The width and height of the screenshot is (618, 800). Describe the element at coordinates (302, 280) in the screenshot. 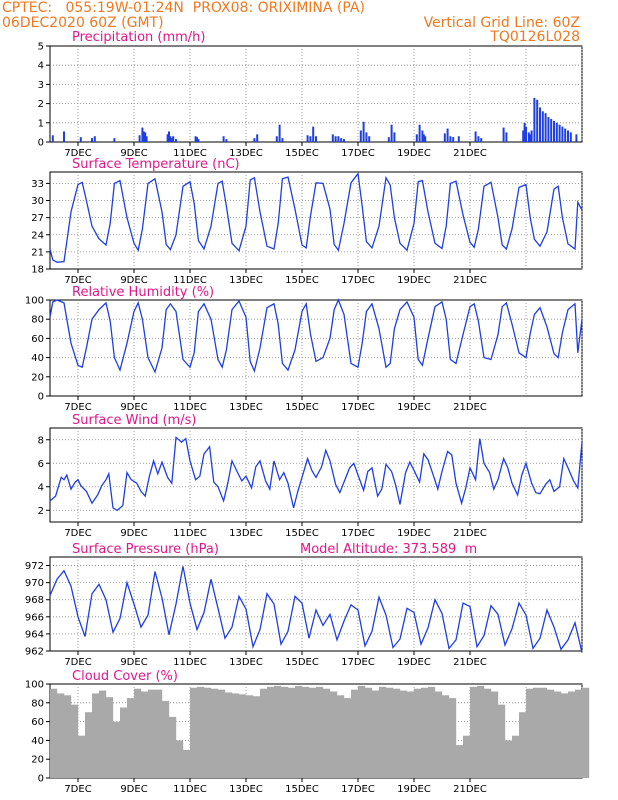

I see `temp-xtick-label: 15DEC` at that location.